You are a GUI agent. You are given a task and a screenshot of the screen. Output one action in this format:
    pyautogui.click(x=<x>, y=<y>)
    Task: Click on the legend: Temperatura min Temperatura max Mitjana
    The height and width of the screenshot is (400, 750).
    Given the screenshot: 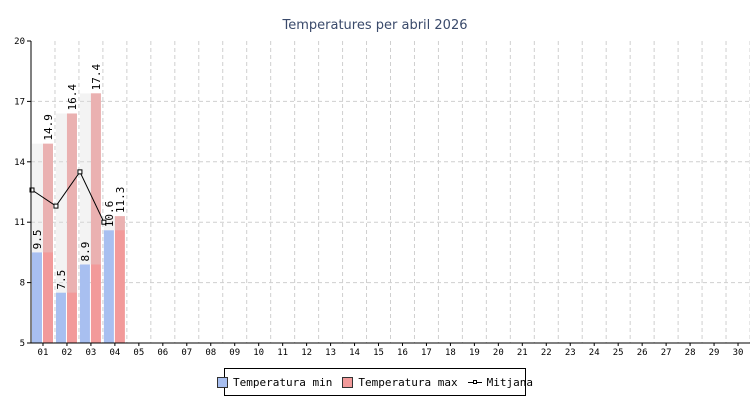 What is the action you would take?
    pyautogui.click(x=374, y=382)
    